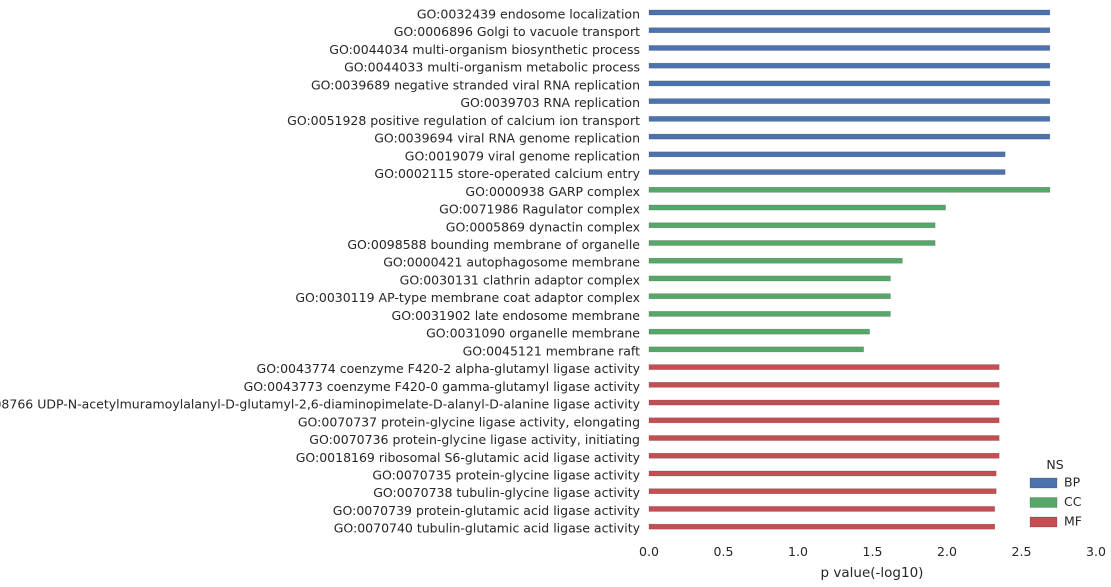 The width and height of the screenshot is (1111, 587). I want to click on category-label: GO:0071986 Ragulator complex, so click(539, 209).